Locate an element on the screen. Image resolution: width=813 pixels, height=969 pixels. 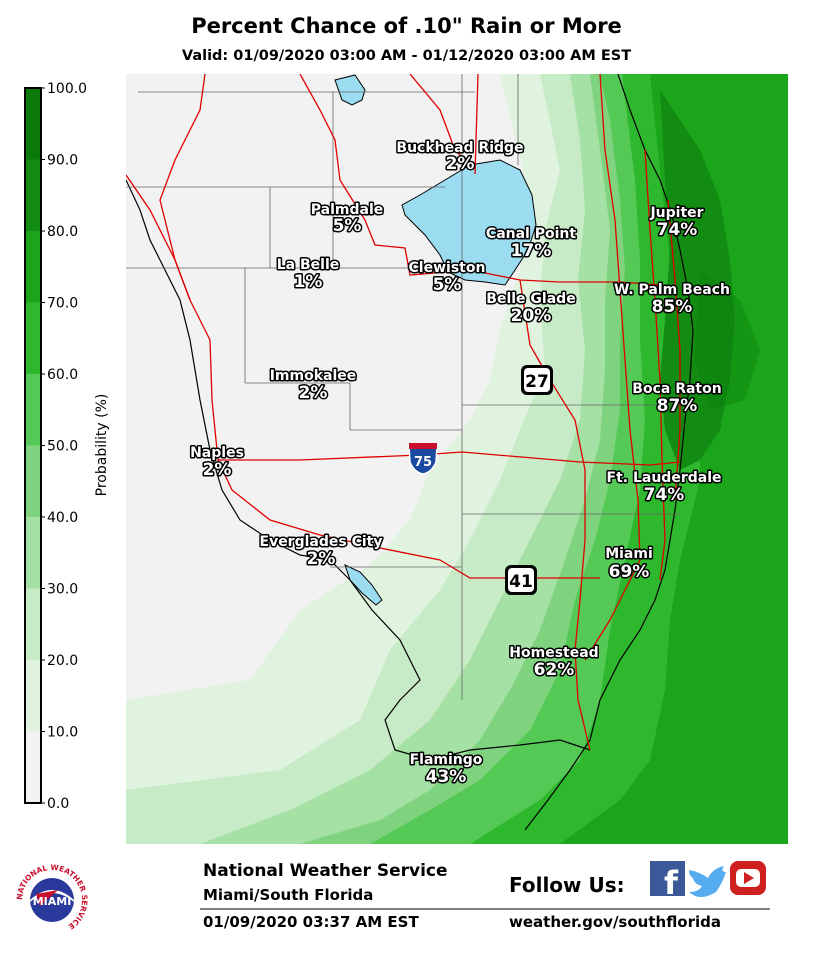
shield-us-41: 41 is located at coordinates (521, 580).